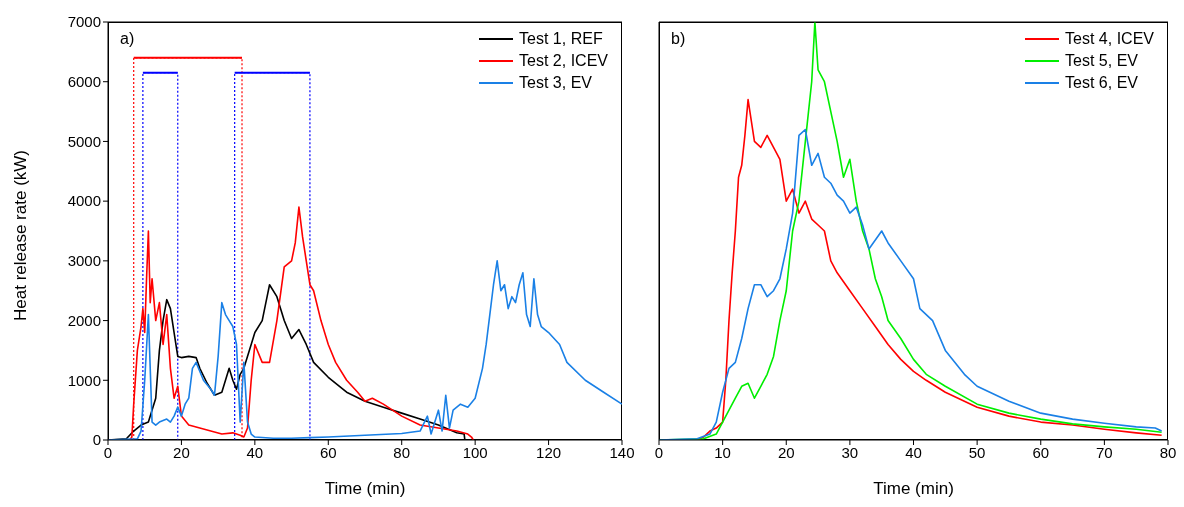 Image resolution: width=1184 pixels, height=507 pixels. What do you see at coordinates (475, 452) in the screenshot?
I see `x-tick-label: 100` at bounding box center [475, 452].